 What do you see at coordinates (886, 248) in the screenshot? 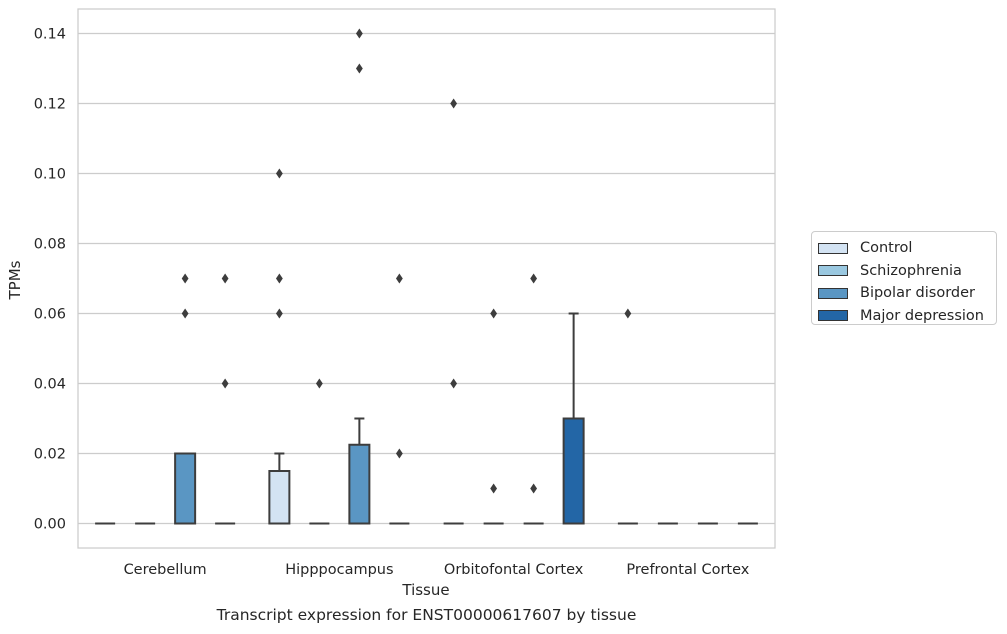
I see `legend-label-control: Control` at bounding box center [886, 248].